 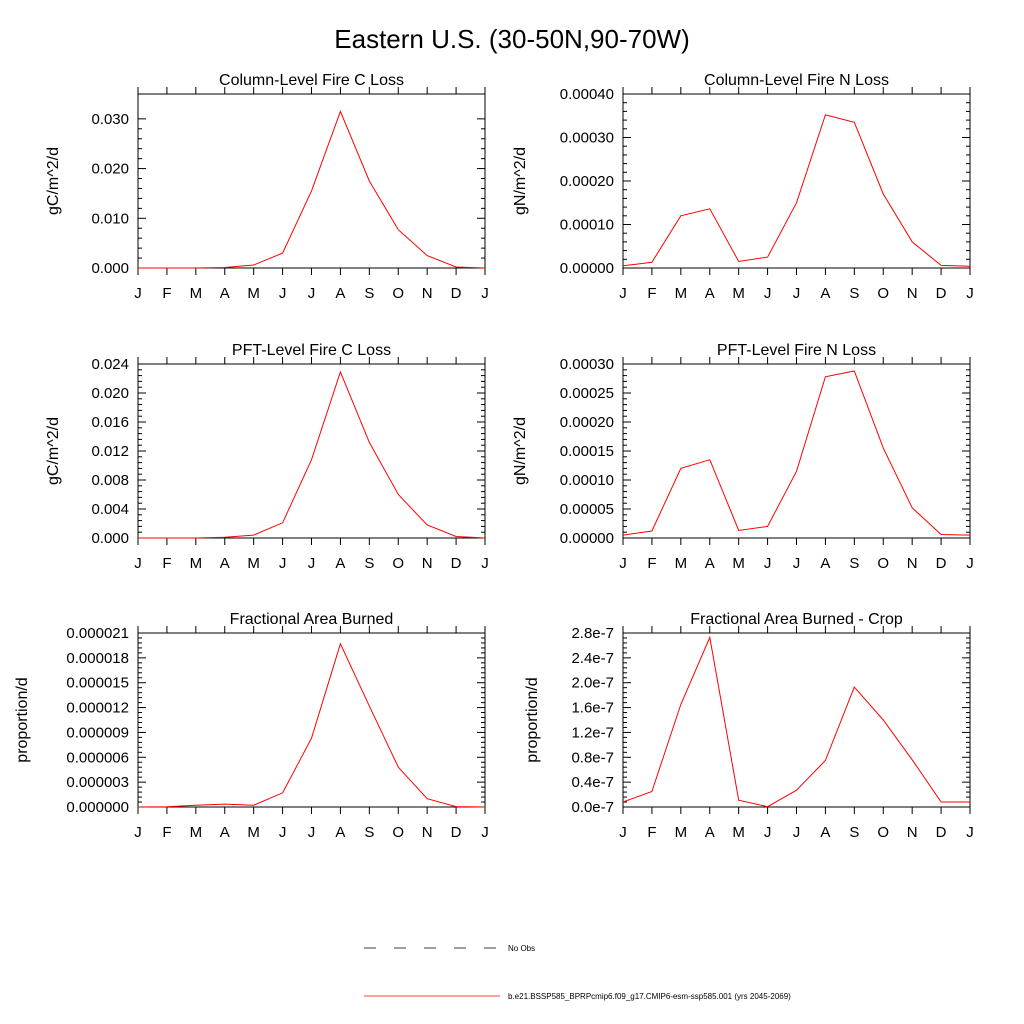 What do you see at coordinates (592, 732) in the screenshot?
I see `y-tick-label: 1.2e-7` at bounding box center [592, 732].